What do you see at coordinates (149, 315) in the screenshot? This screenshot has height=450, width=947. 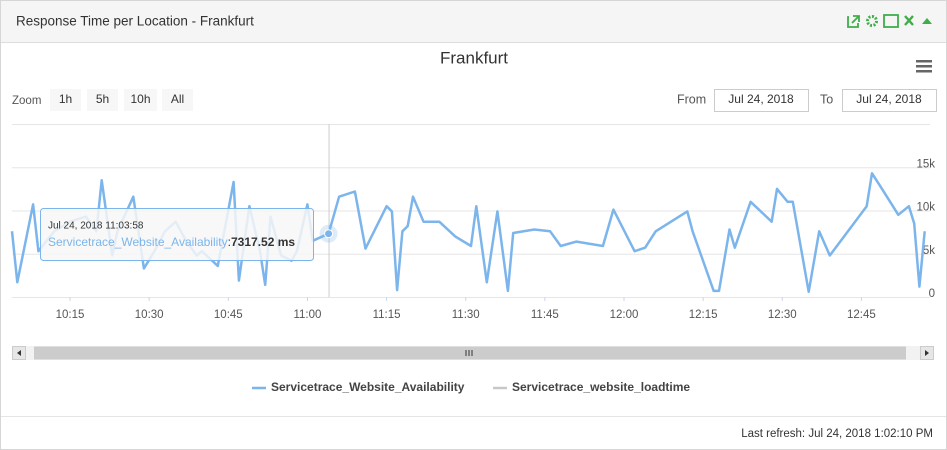 I see `x-tick-label: 10:30` at bounding box center [149, 315].